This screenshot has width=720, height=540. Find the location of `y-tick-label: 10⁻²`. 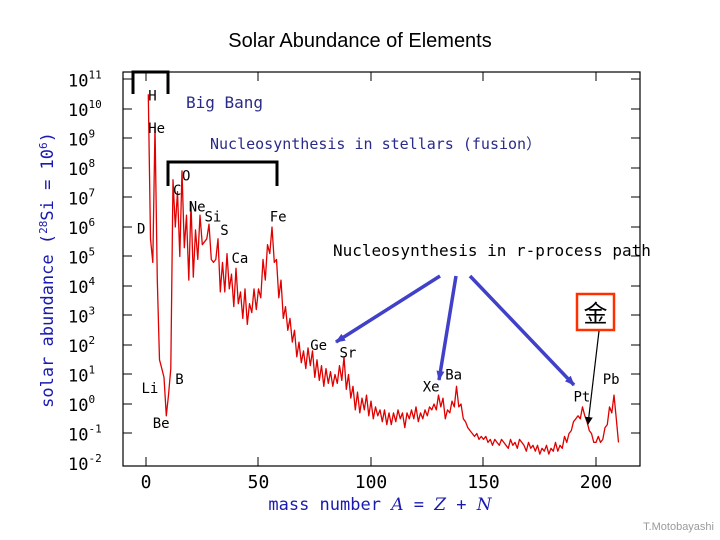

y-tick-label: 10⁻² is located at coordinates (85, 463).